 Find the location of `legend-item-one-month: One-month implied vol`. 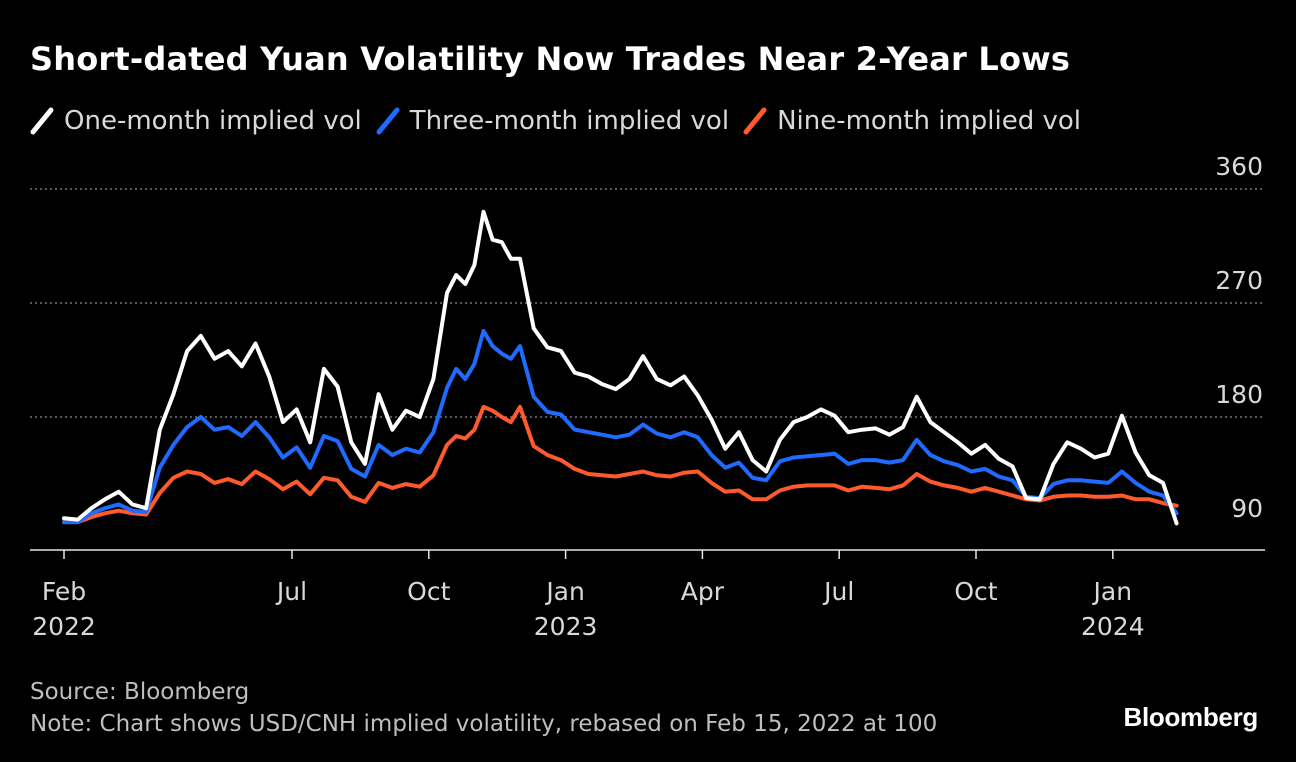

legend-item-one-month: One-month implied vol is located at coordinates (196, 121).